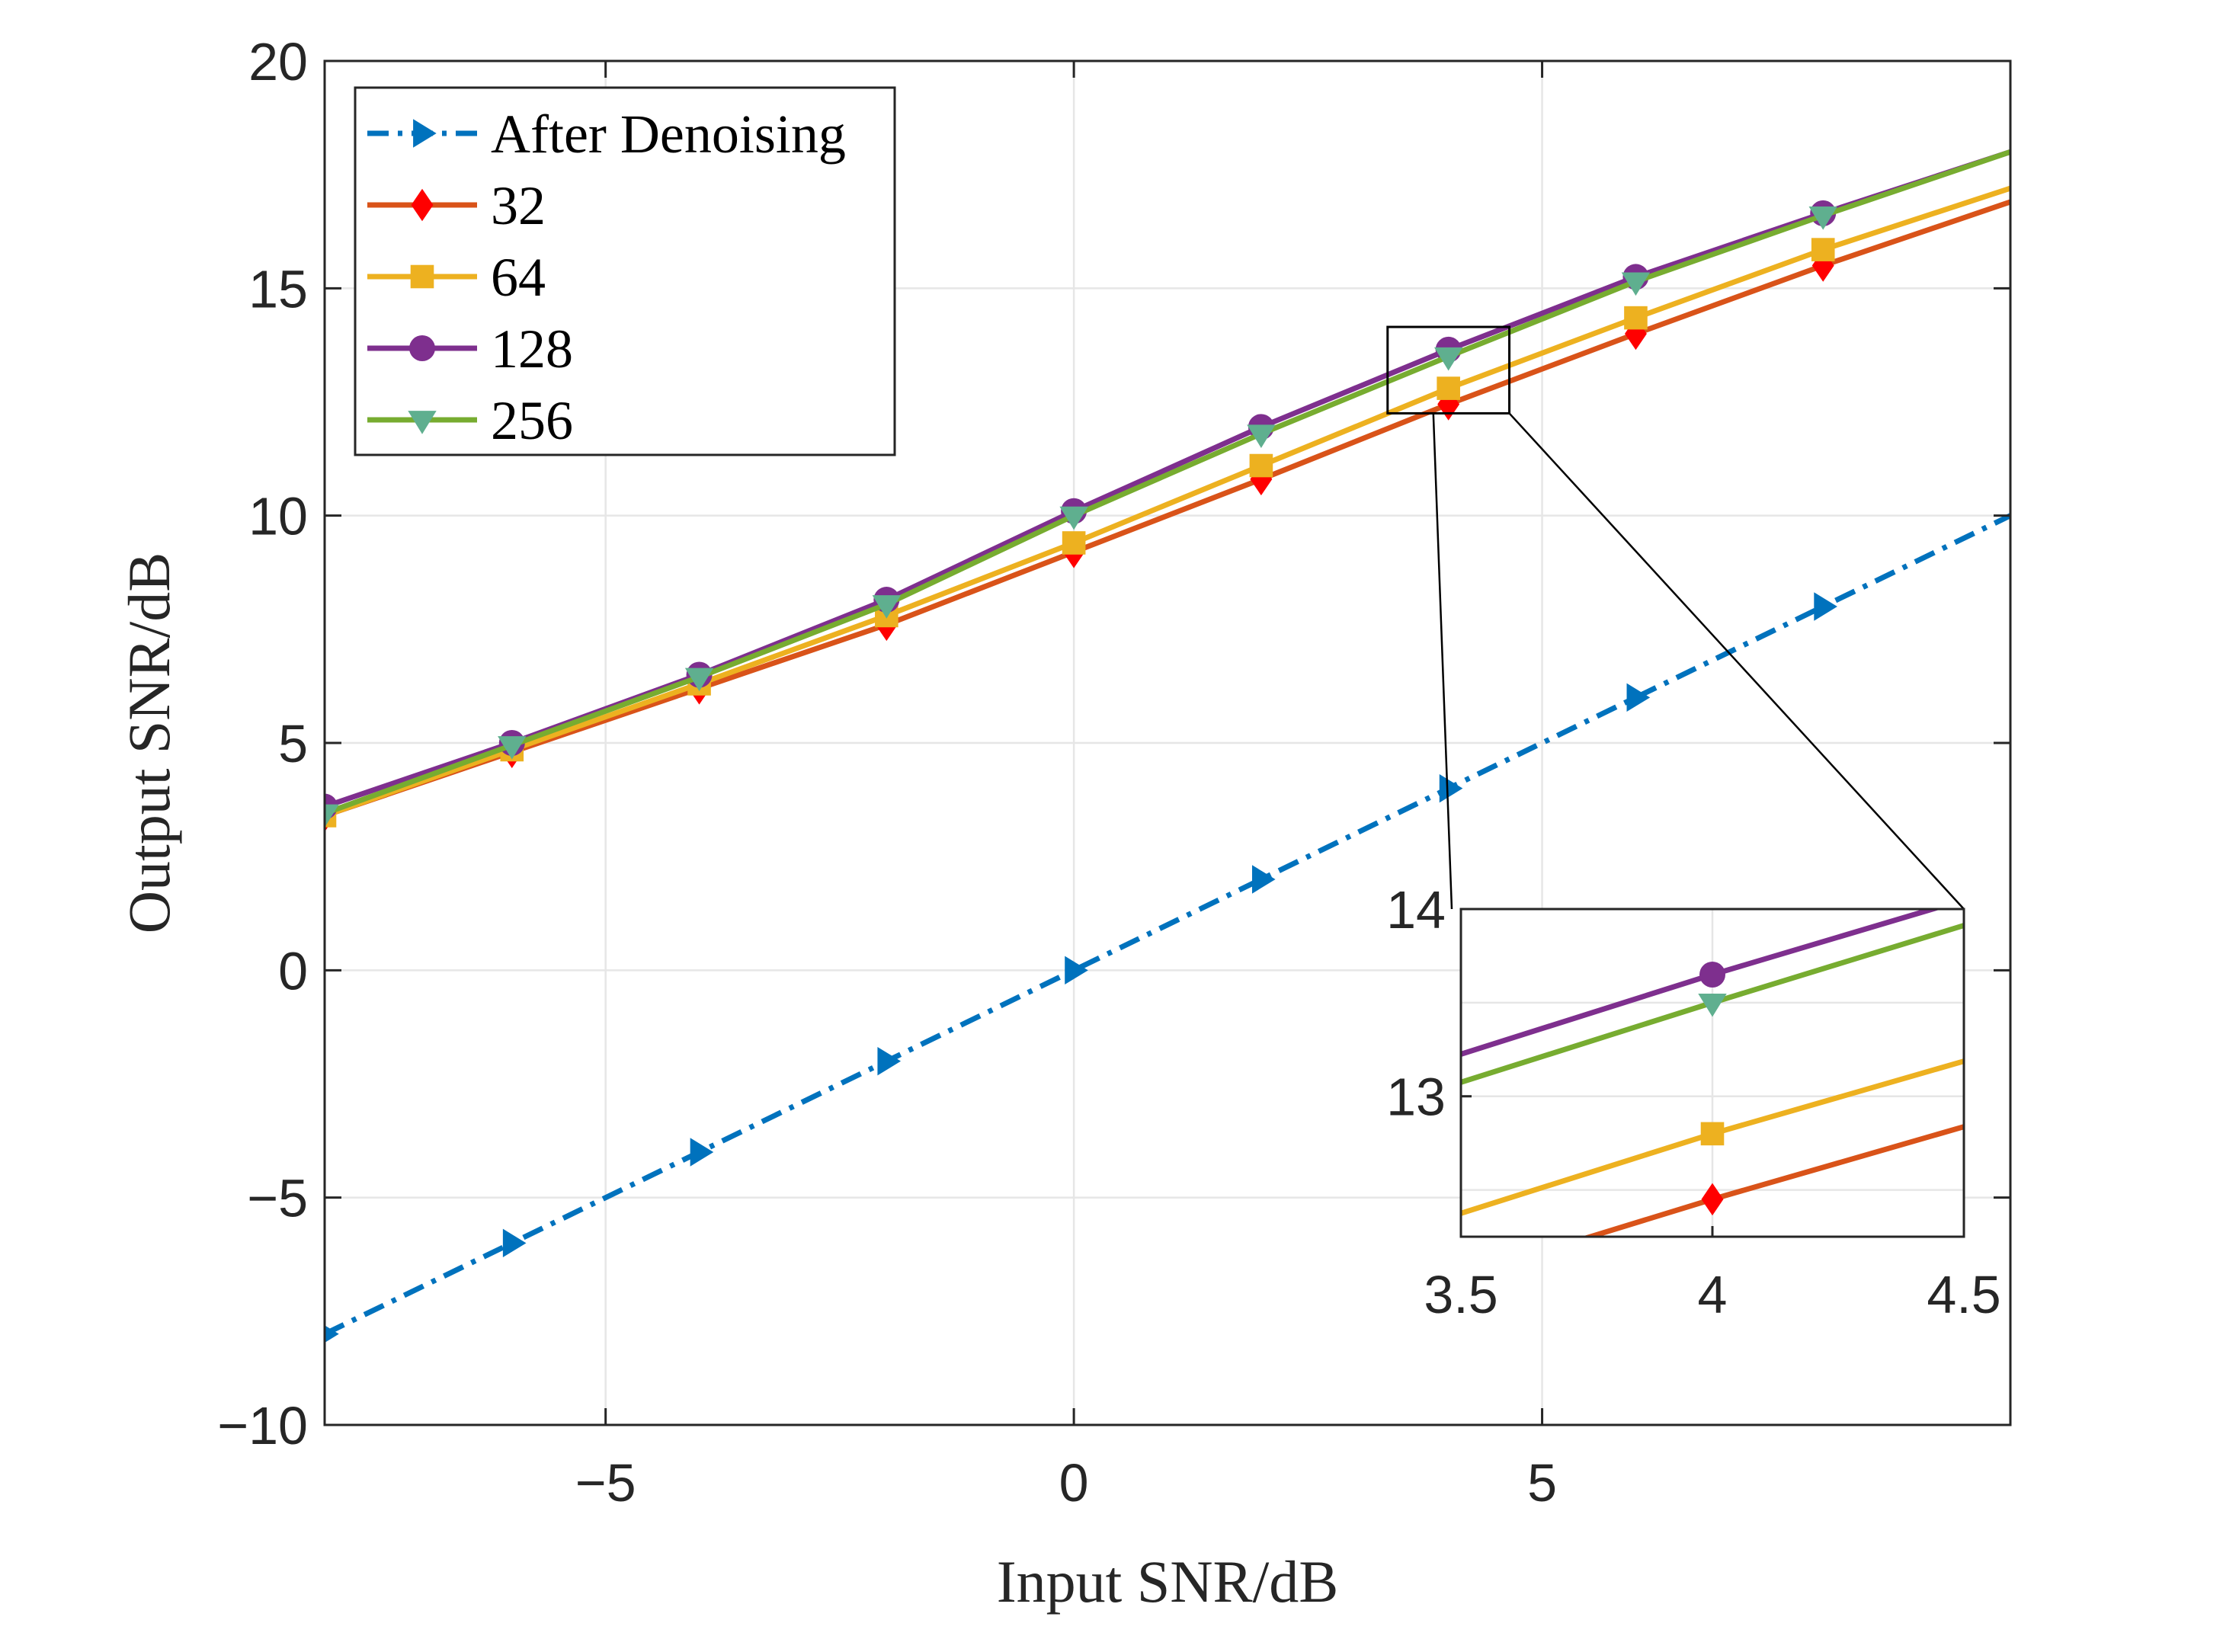 The width and height of the screenshot is (2223, 1652). What do you see at coordinates (668, 134) in the screenshot?
I see `legend-label: After Denoising` at bounding box center [668, 134].